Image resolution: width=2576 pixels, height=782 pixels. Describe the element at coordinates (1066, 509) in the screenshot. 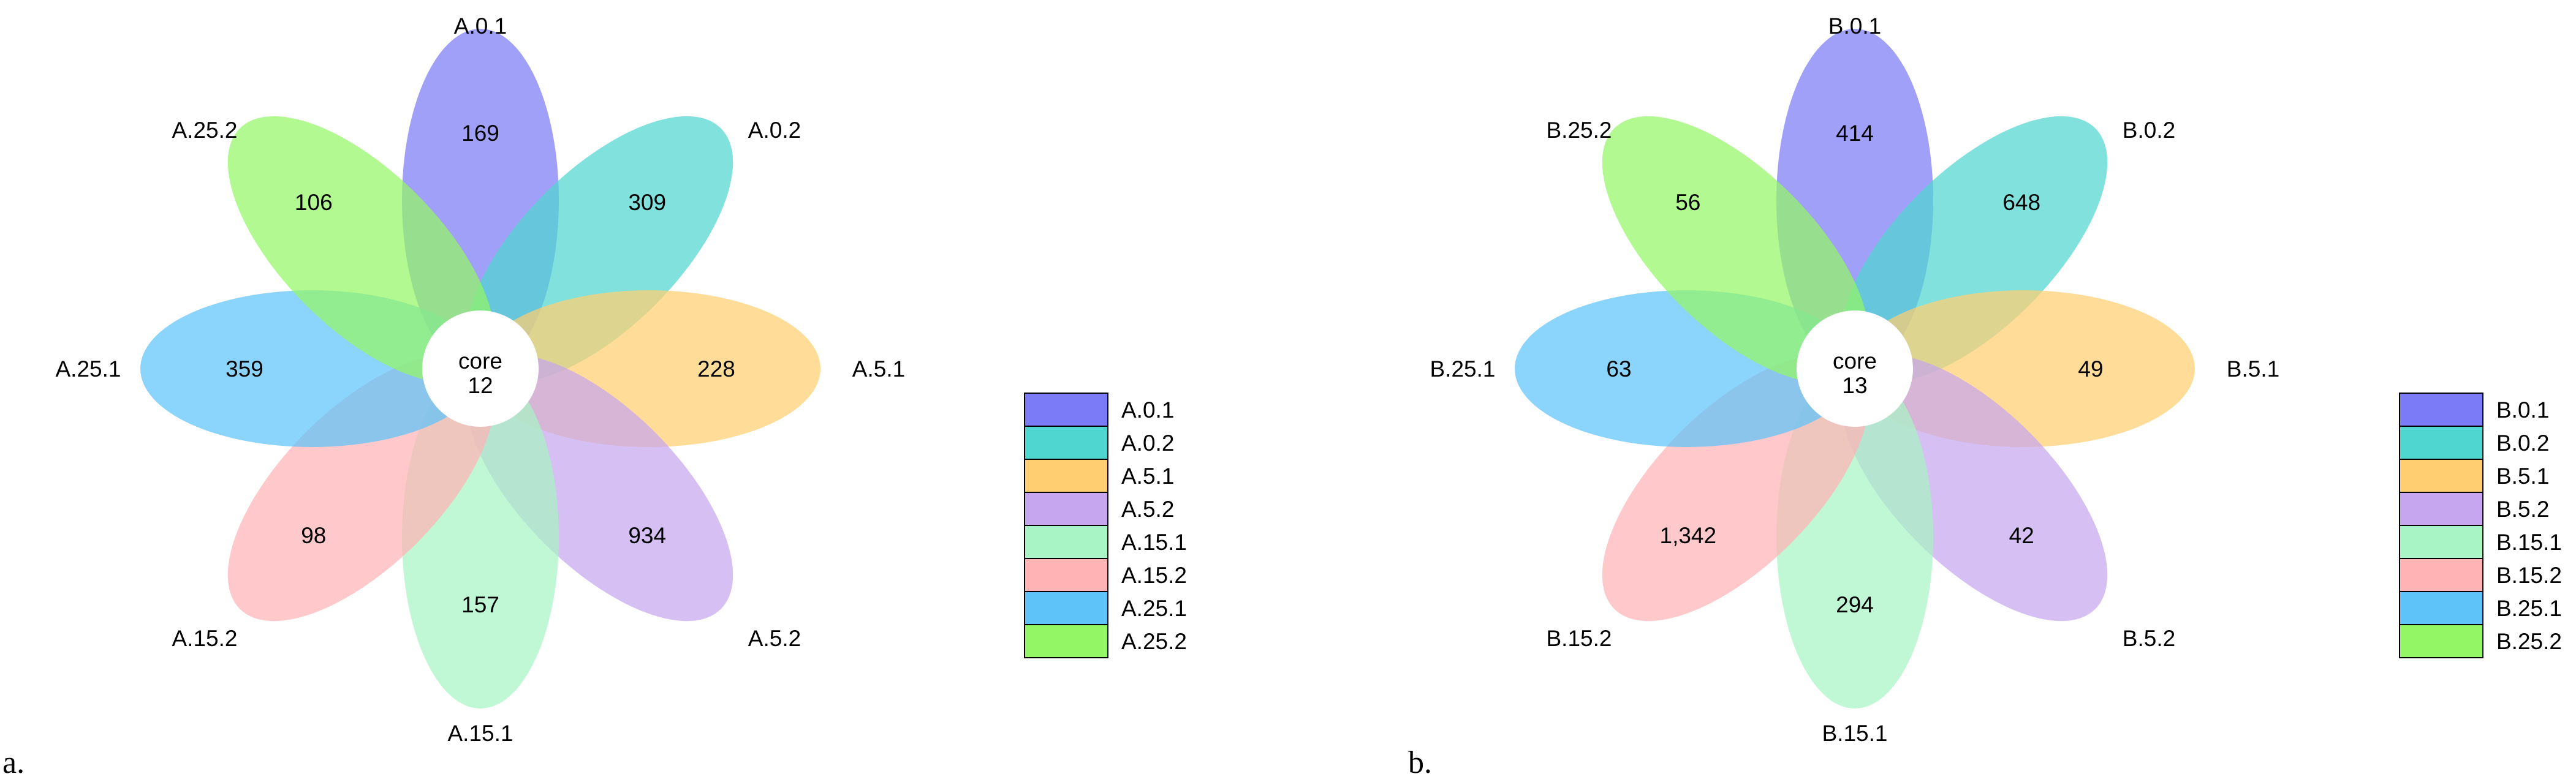

I see `legend-swatch-A.5.2` at that location.